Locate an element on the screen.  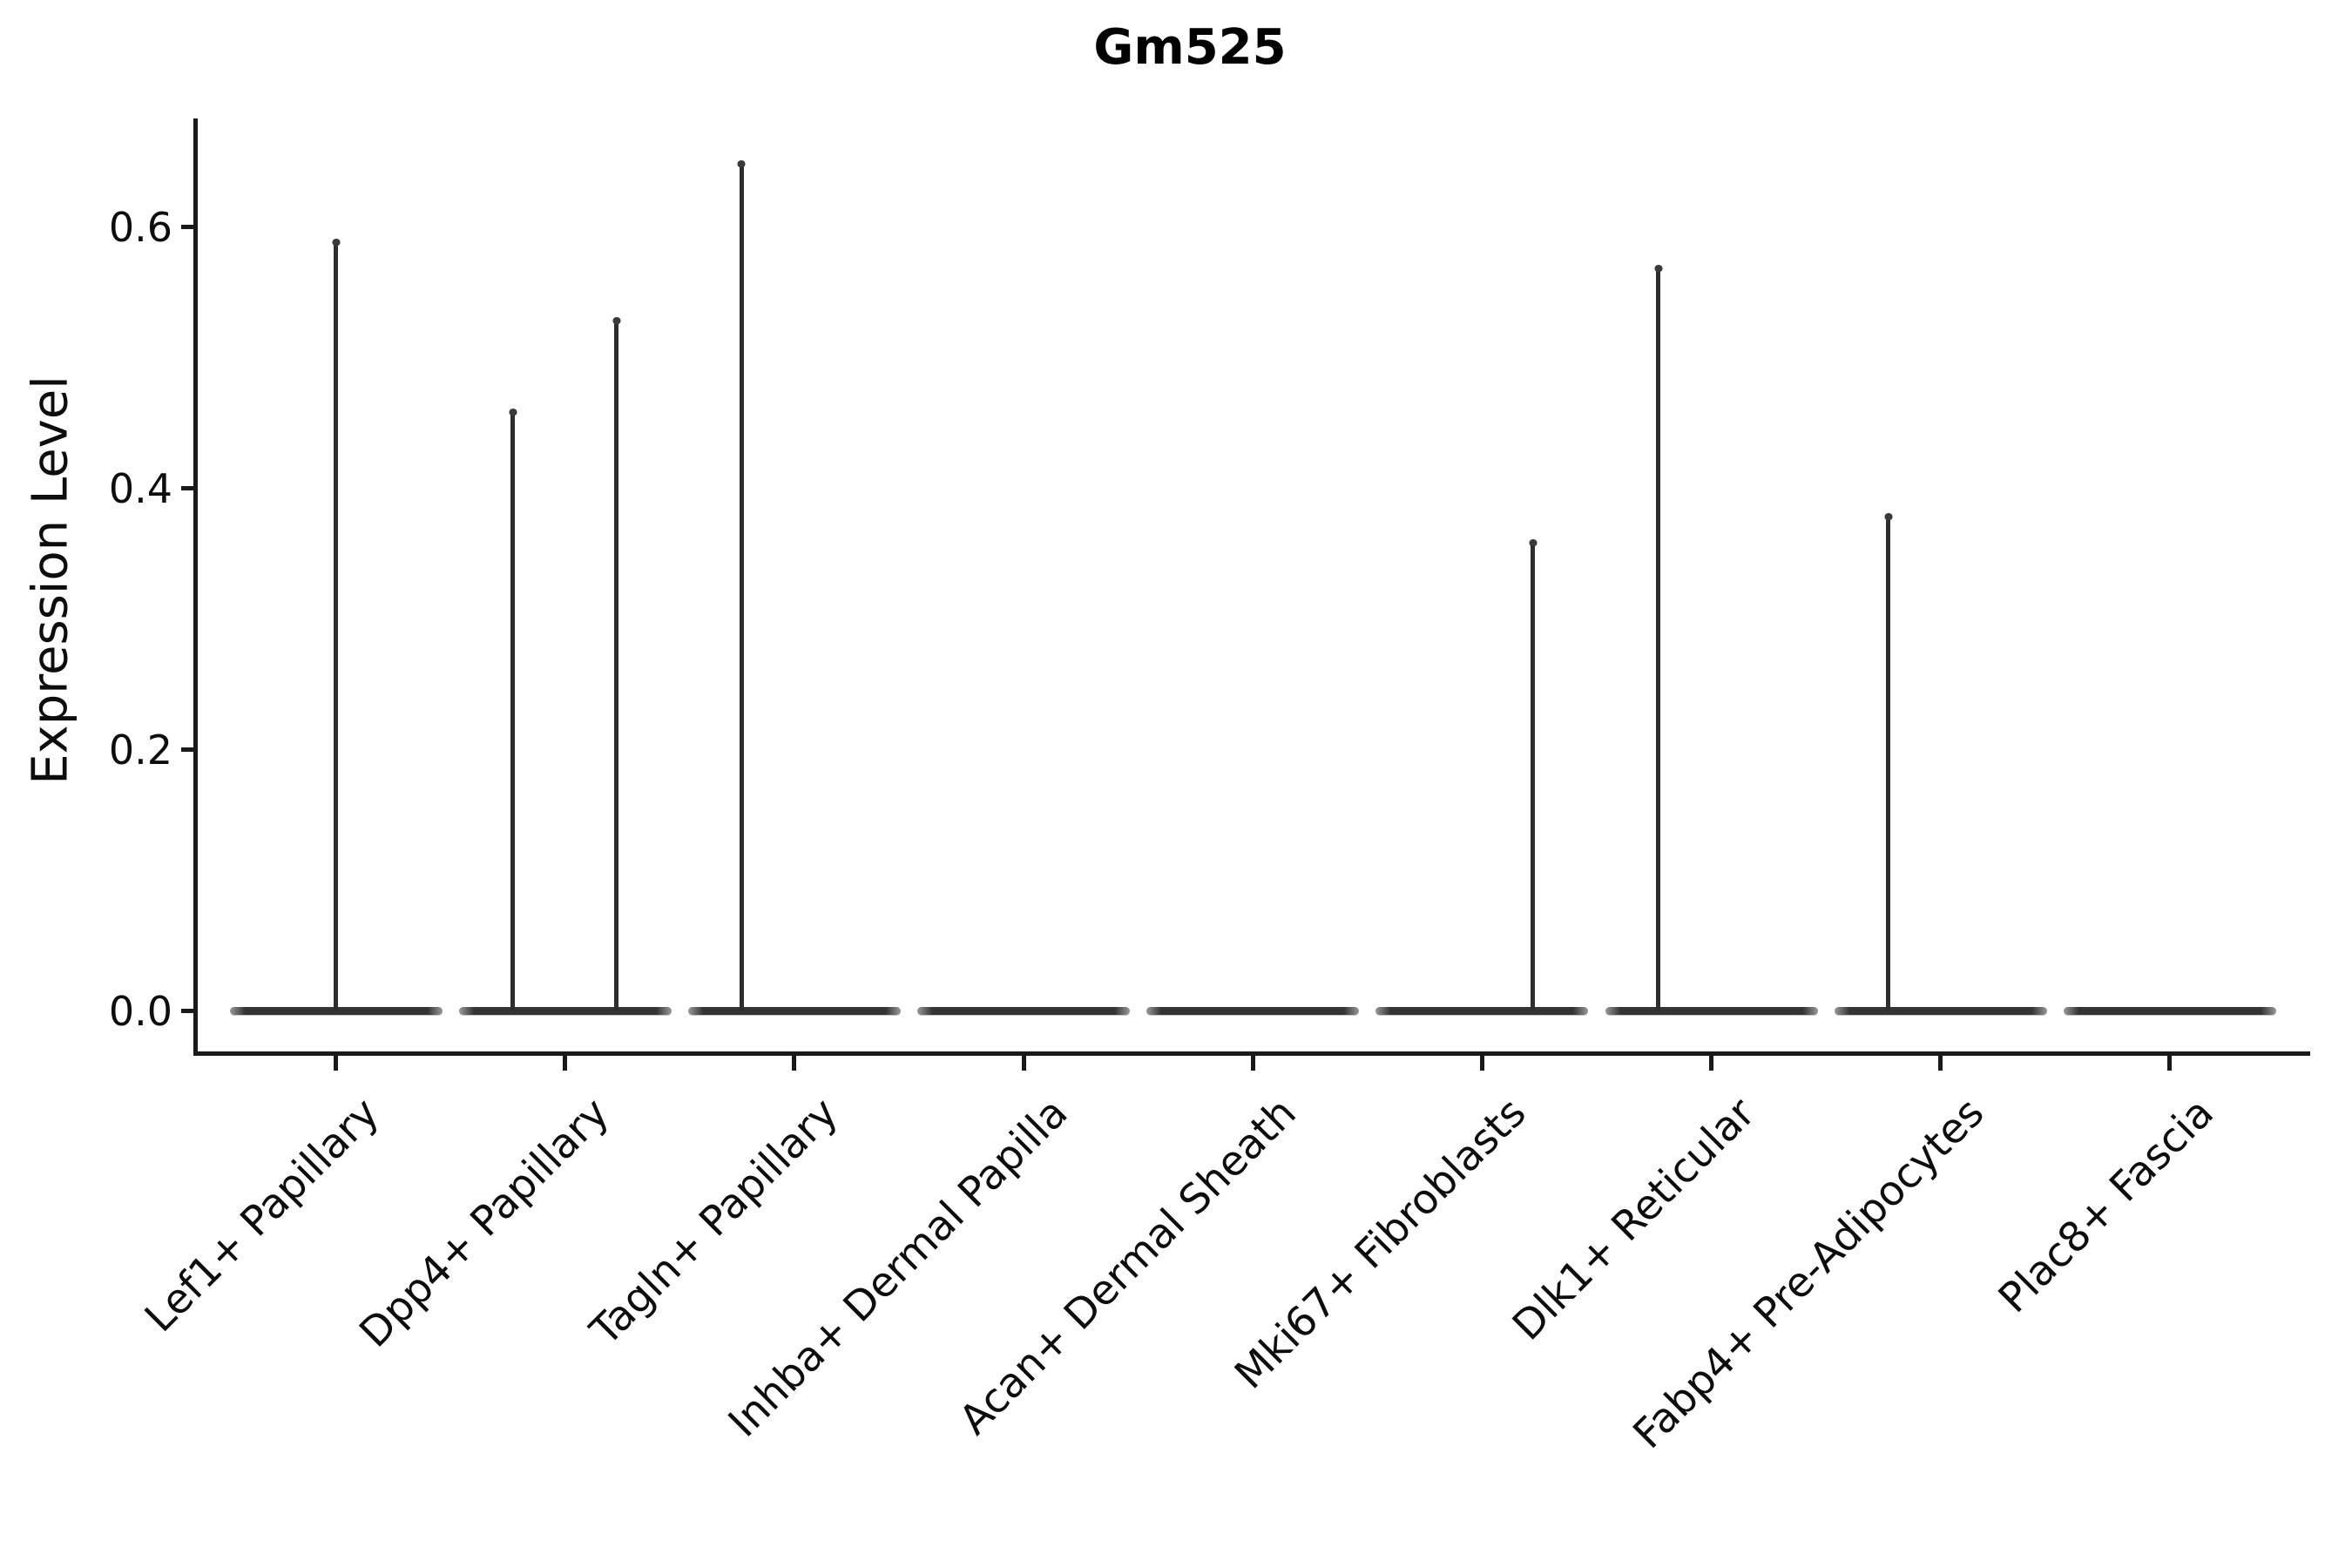
y-tick-label: 0.2 is located at coordinates (140, 750).